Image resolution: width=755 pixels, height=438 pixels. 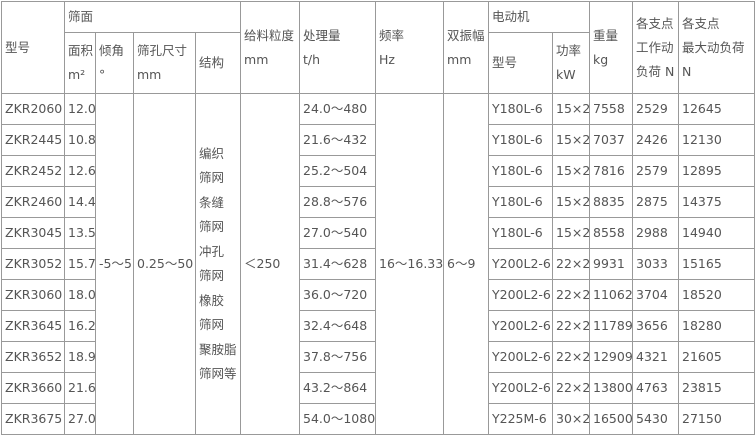 I want to click on cell-model: ZKR2445, so click(x=33, y=140).